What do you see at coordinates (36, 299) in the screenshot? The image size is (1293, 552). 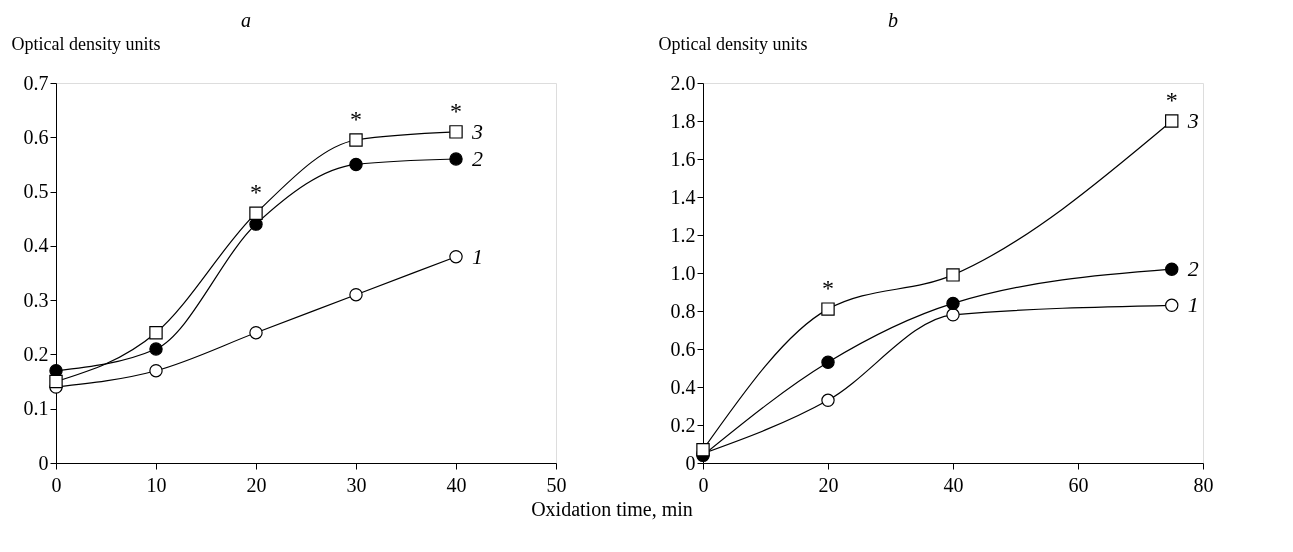 I see `y-tick-label: 0.3` at bounding box center [36, 299].